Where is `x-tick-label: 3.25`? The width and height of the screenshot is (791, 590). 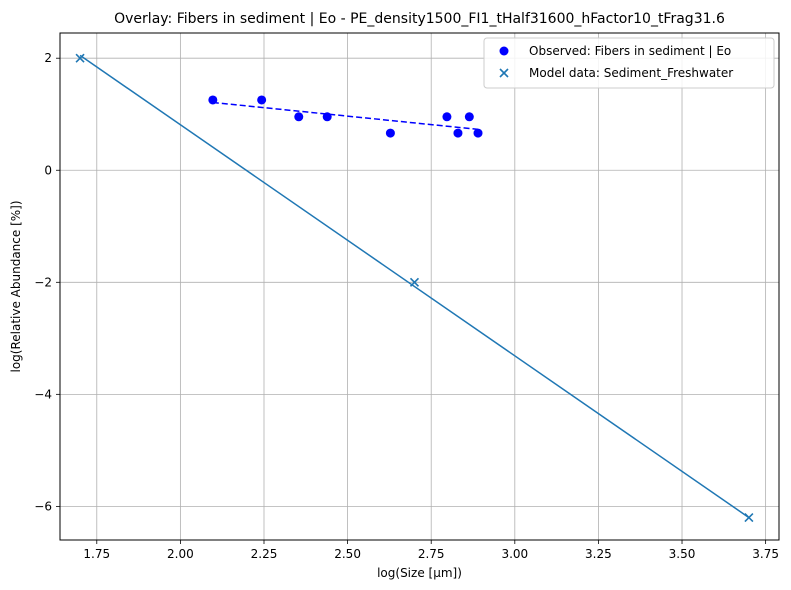
x-tick-label: 3.25 is located at coordinates (598, 554).